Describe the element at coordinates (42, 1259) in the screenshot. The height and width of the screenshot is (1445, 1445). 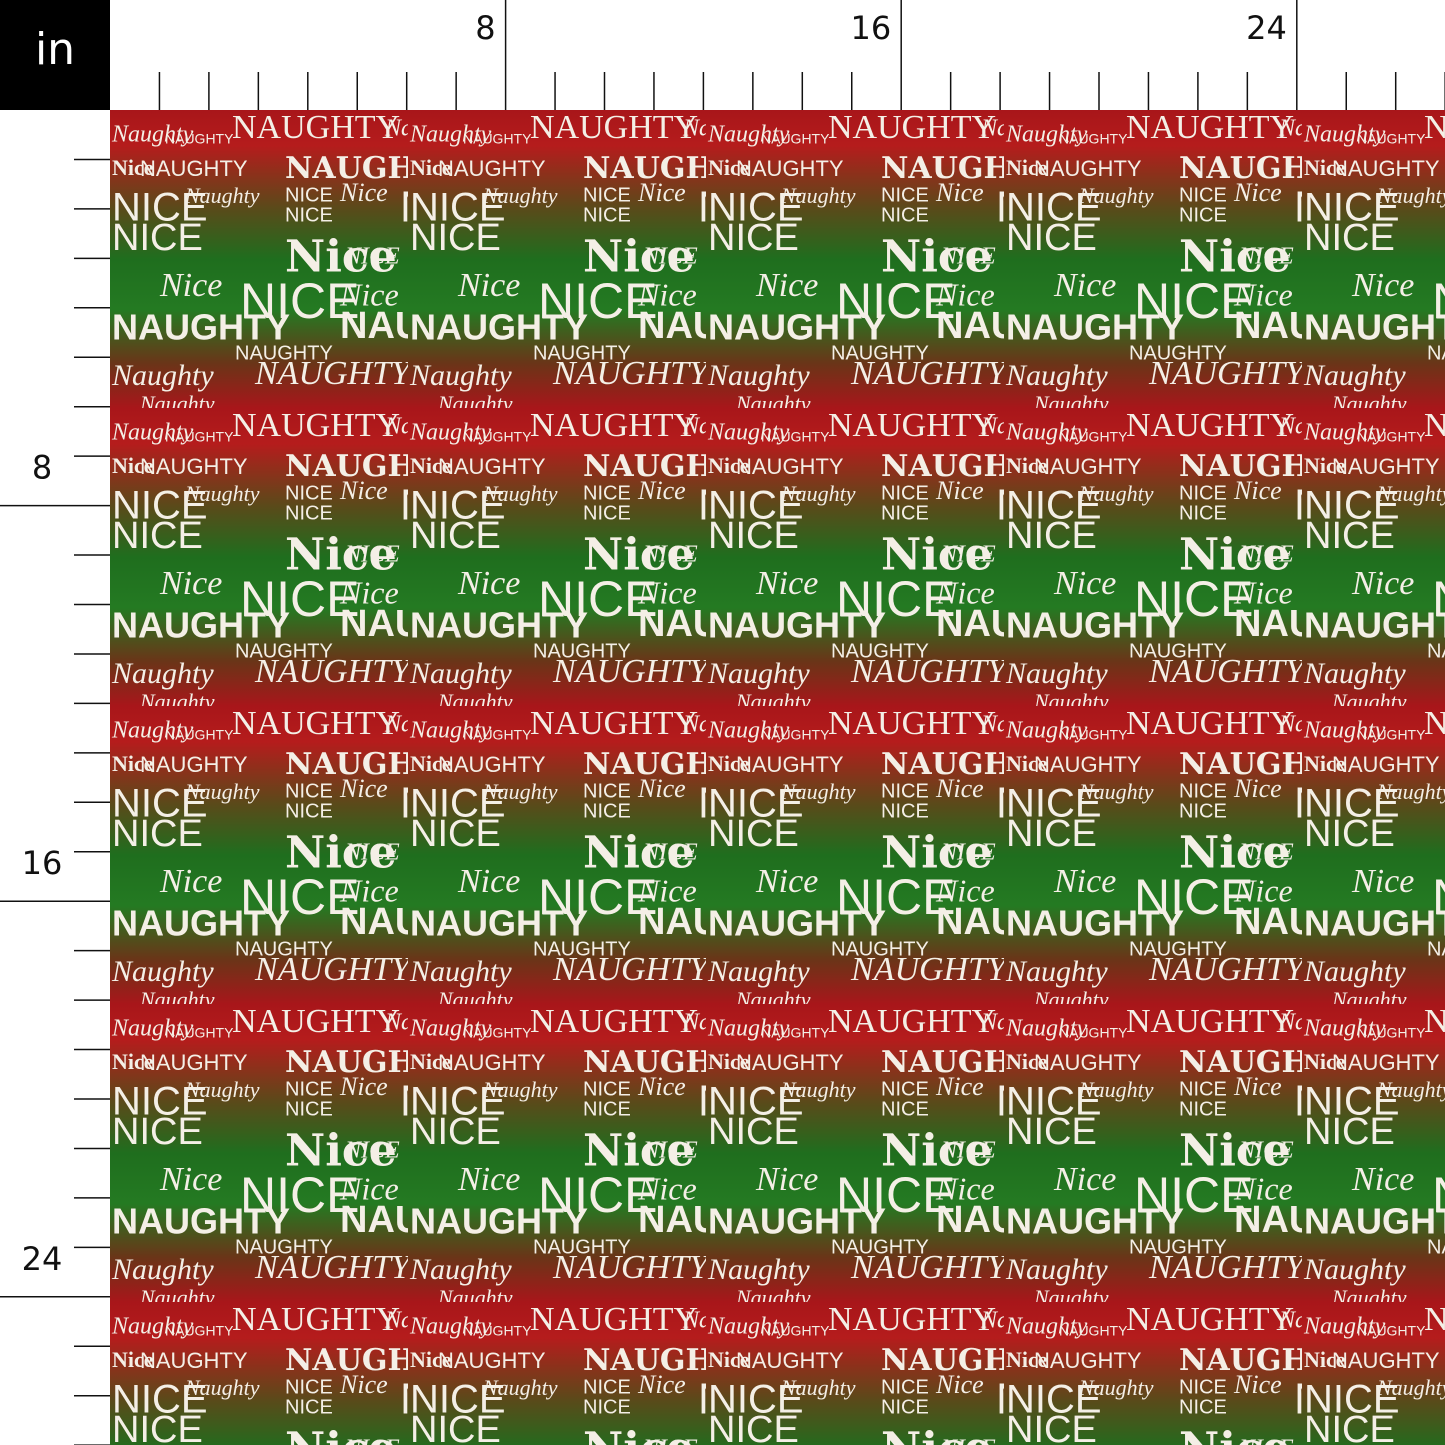
I see `left-label: 24` at that location.